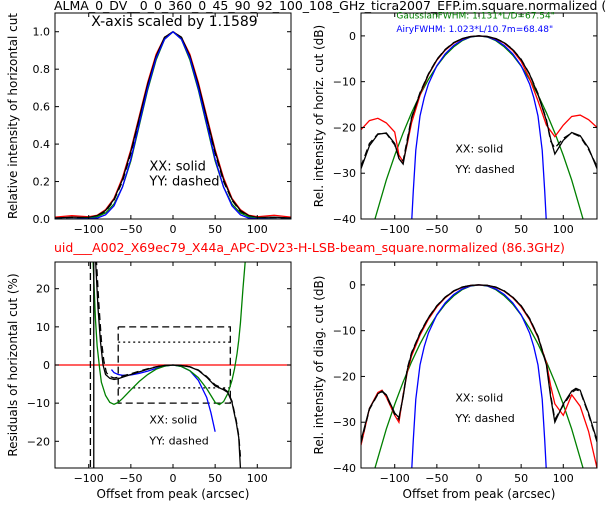 The width and height of the screenshot is (607, 511). What do you see at coordinates (43, 327) in the screenshot?
I see `y-tick-label: 10` at bounding box center [43, 327].